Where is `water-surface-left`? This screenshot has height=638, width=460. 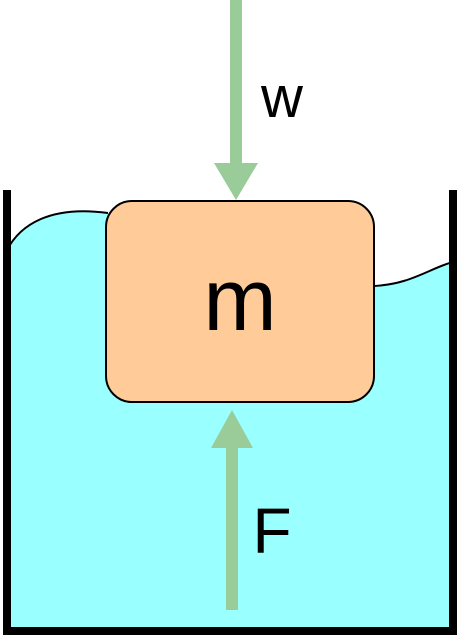 water-surface-left is located at coordinates (57, 230).